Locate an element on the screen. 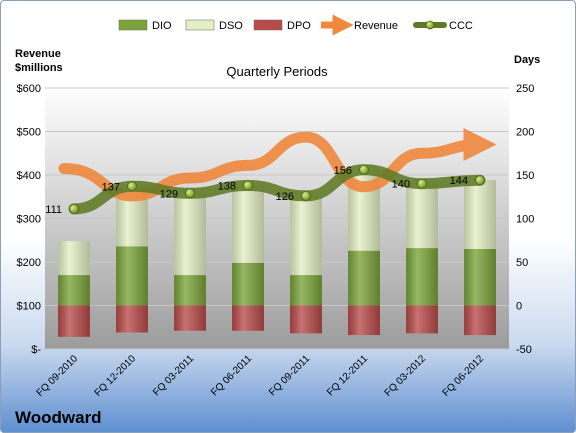  left-tick-label: $400 is located at coordinates (29, 176).